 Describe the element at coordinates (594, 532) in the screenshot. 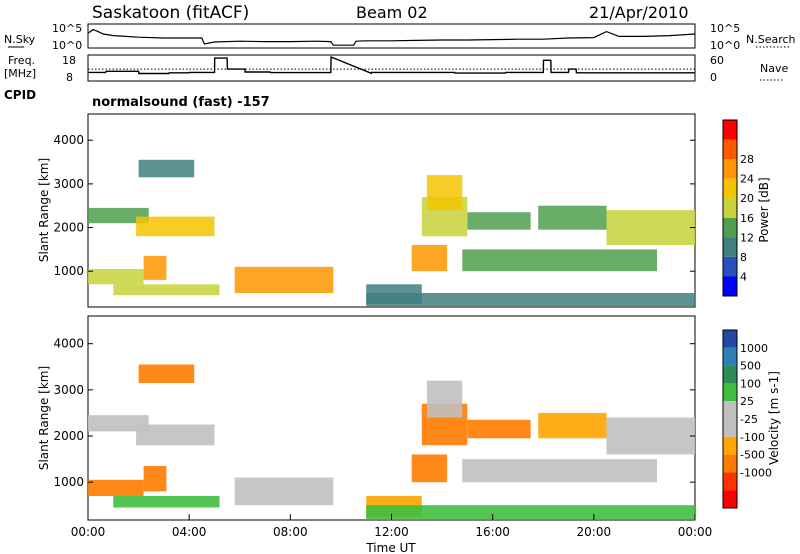

I see `velocity-xtick-label: 20:00` at that location.